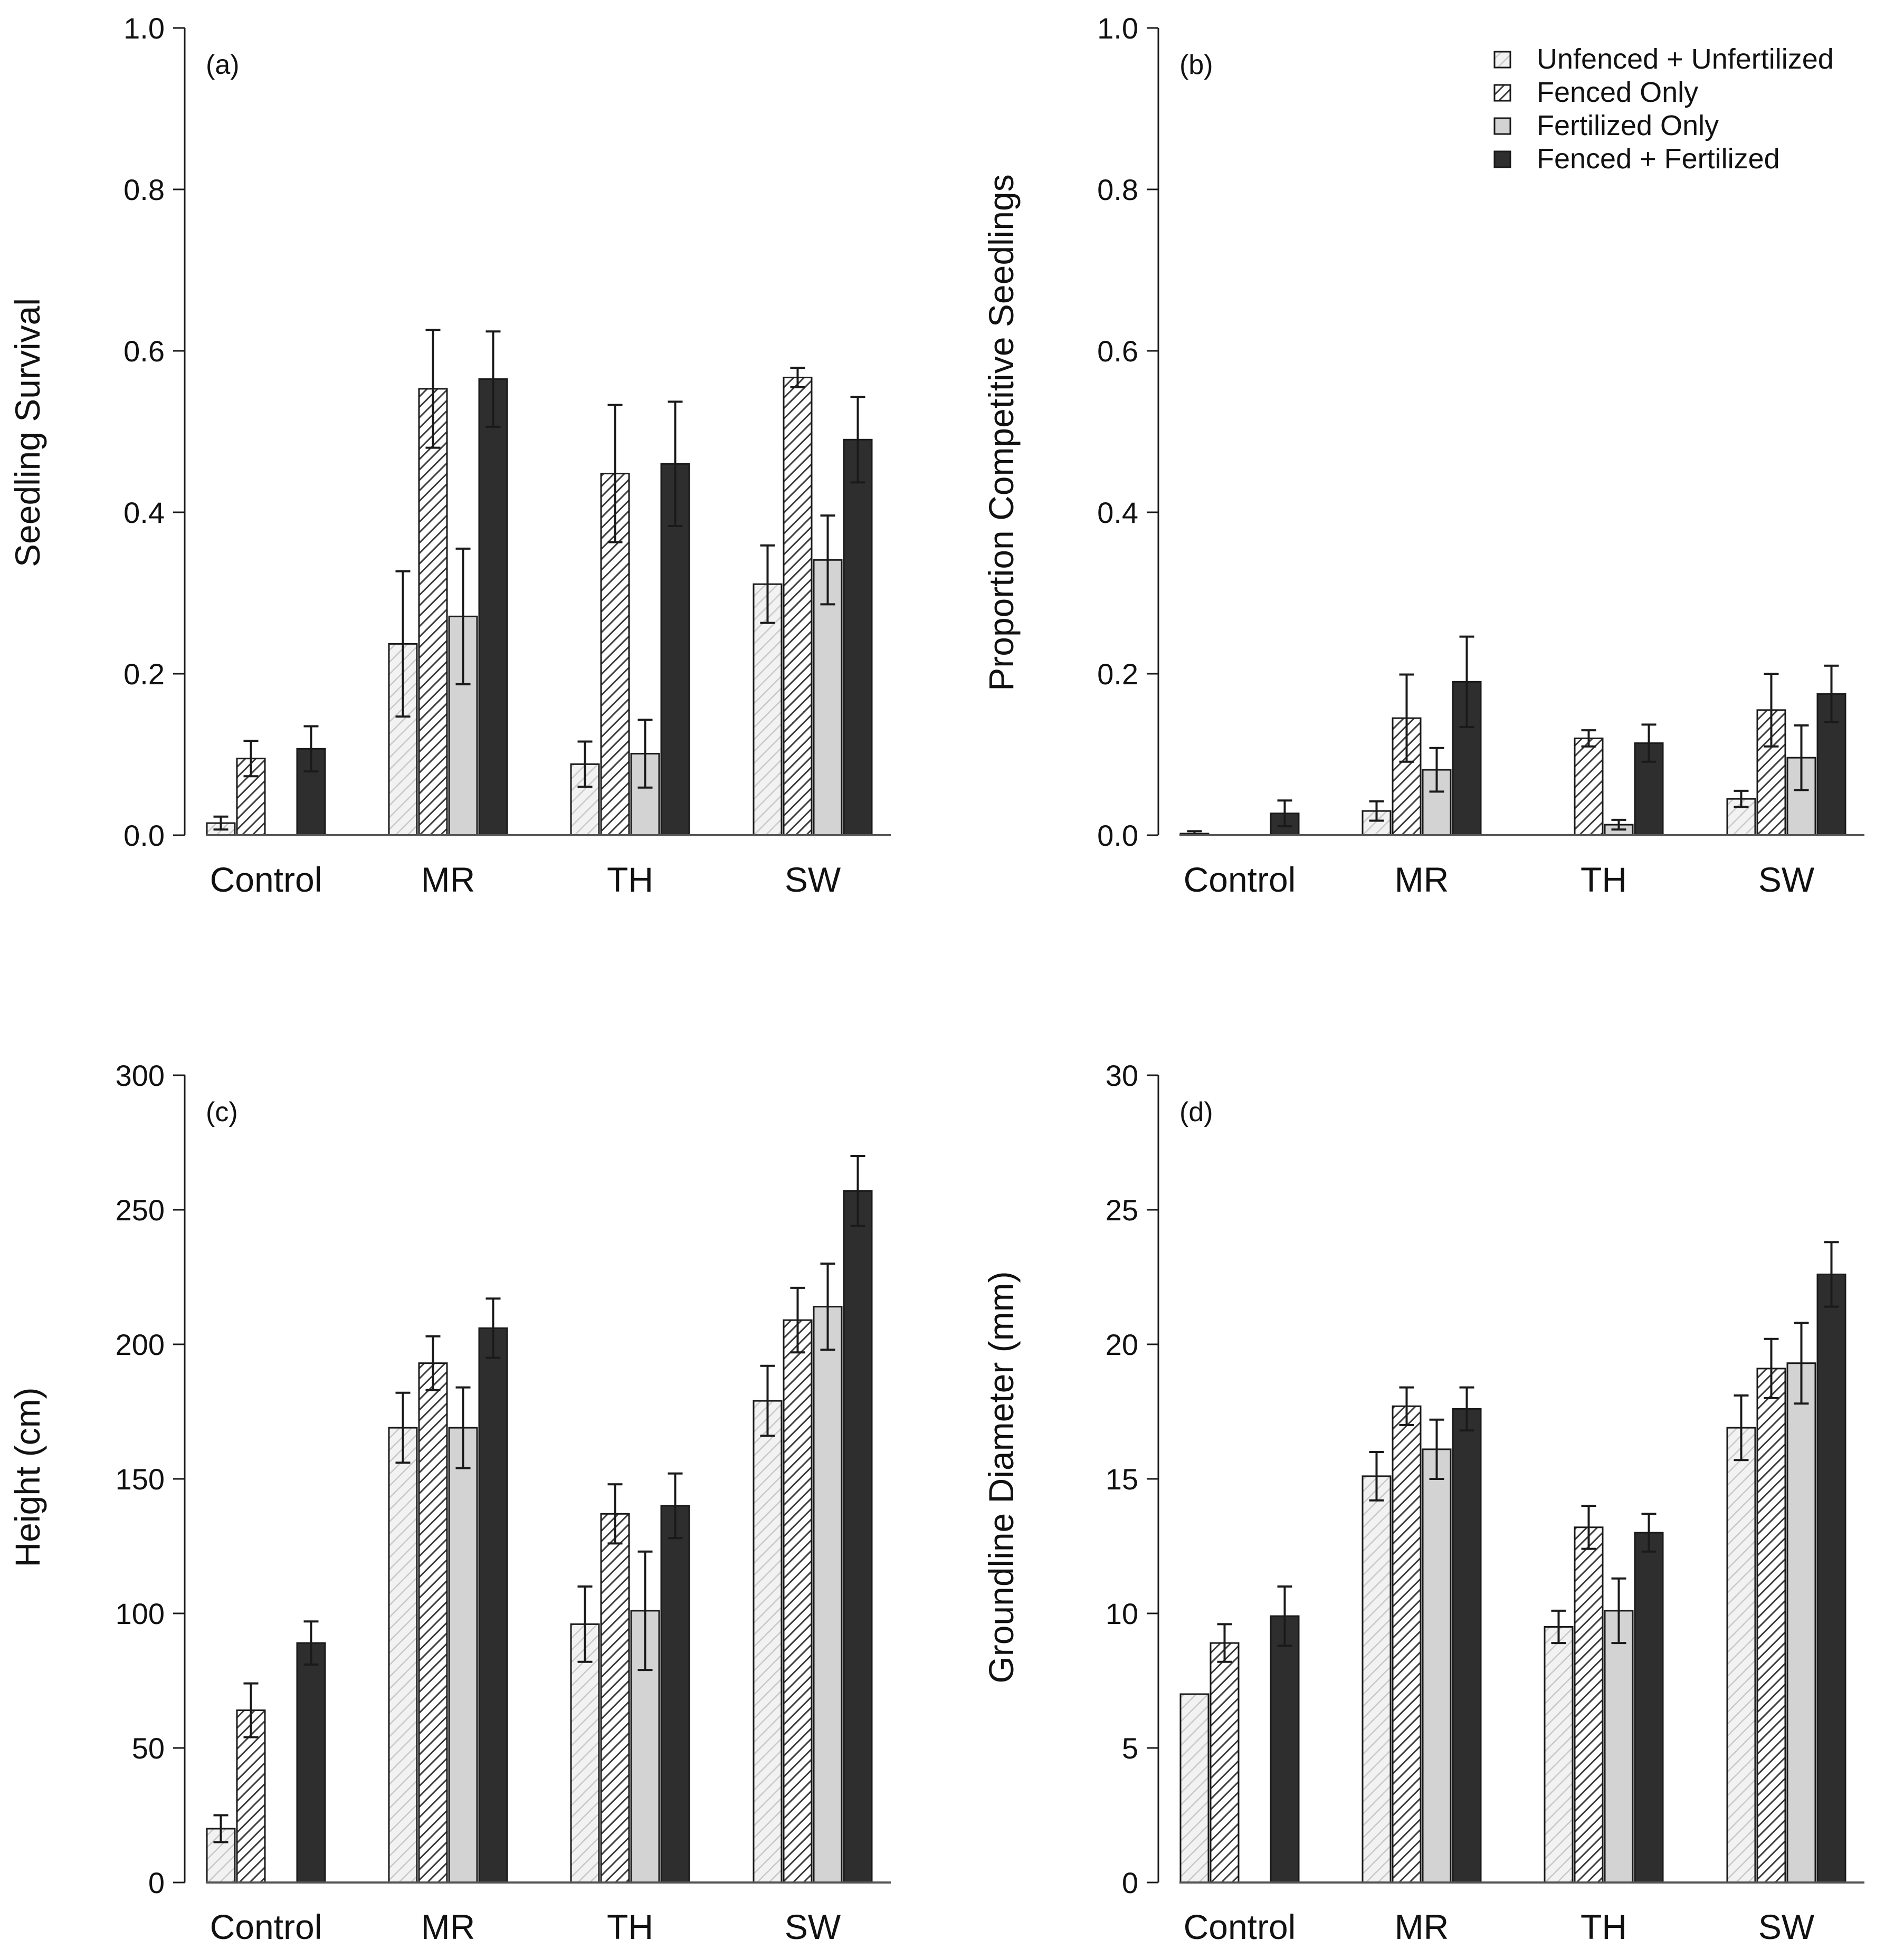 This screenshot has height=1959, width=1904. What do you see at coordinates (675, 464) in the screenshot?
I see `error-bar-a-th-fenced-fertilized` at bounding box center [675, 464].